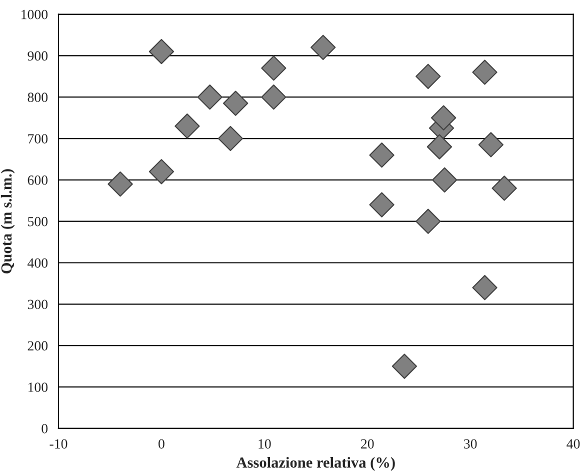 The width and height of the screenshot is (585, 476). Describe the element at coordinates (7, 221) in the screenshot. I see `y-axis-title: Quota (m s.l.m.)` at that location.